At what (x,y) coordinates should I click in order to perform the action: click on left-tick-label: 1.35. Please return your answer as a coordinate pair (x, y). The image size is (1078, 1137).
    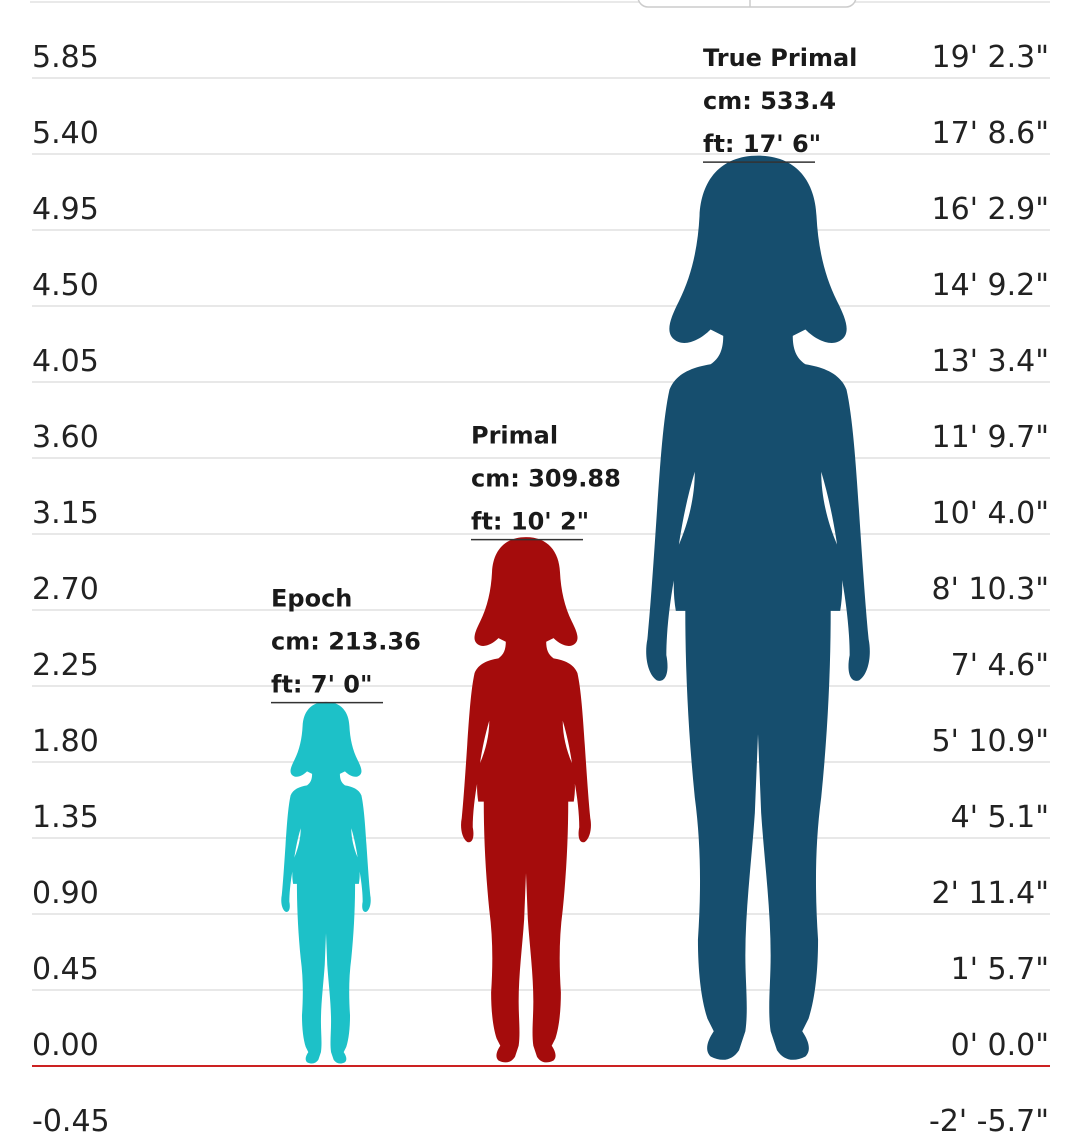
    Looking at the image, I should click on (65, 817).